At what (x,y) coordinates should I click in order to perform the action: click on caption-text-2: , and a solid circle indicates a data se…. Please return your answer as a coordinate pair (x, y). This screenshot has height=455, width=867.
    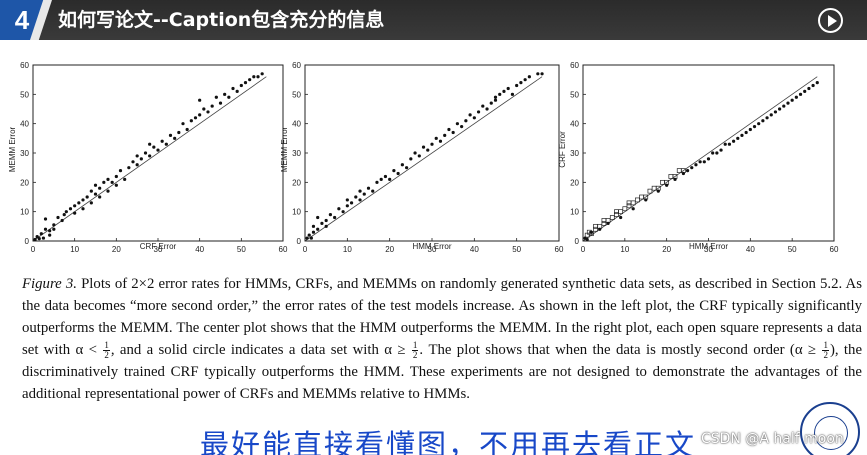
    Looking at the image, I should click on (258, 350).